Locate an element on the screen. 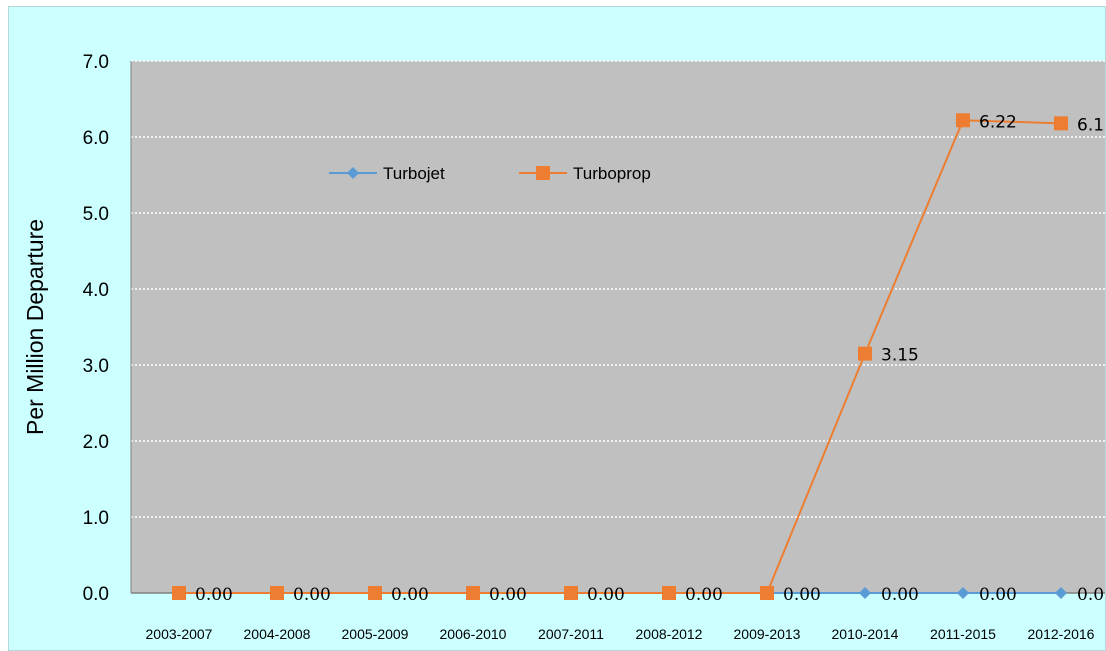 This screenshot has height=651, width=1106. y-tick-label: 5.0 is located at coordinates (96, 214).